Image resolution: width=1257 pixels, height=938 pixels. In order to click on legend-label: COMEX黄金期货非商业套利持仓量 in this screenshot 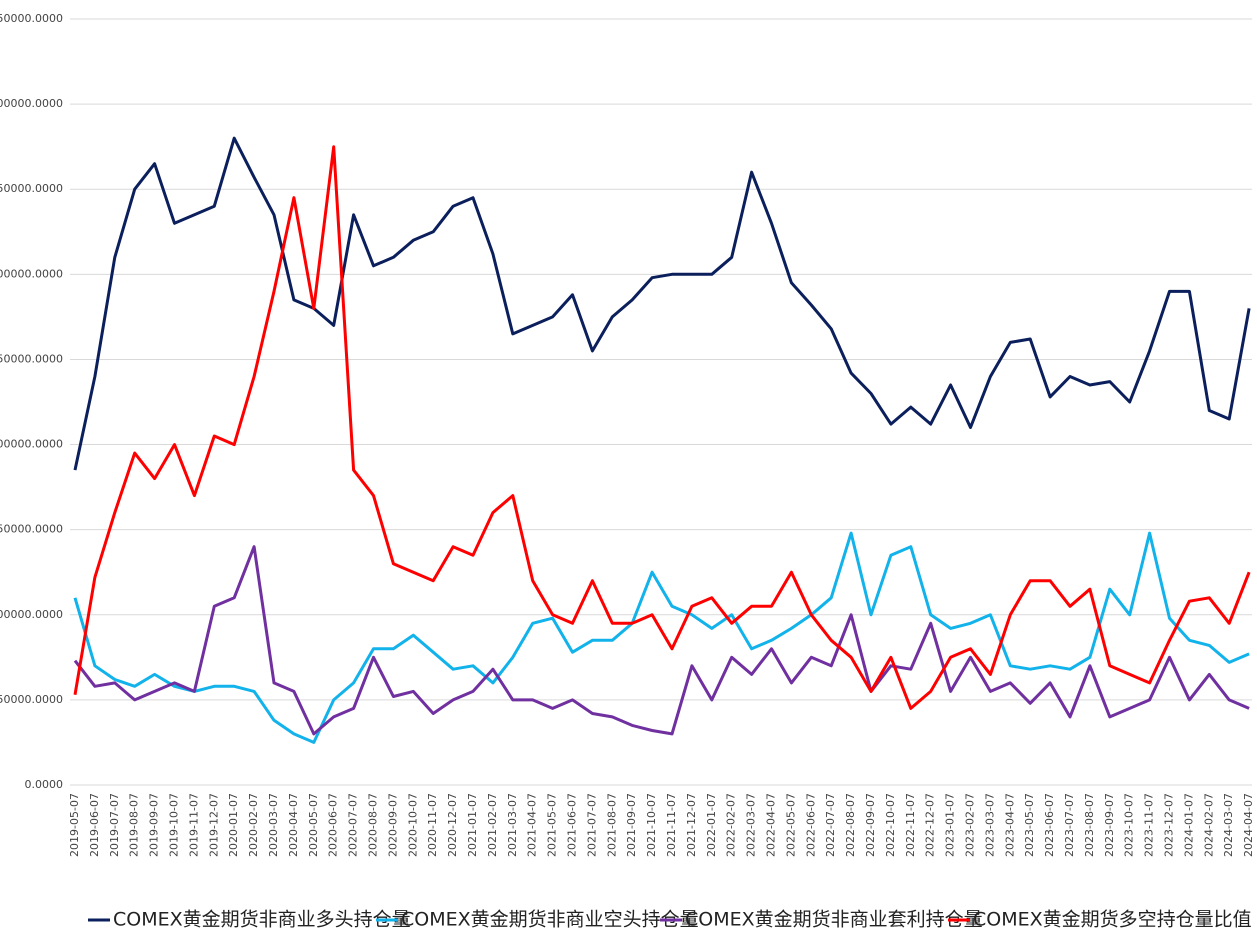, I will do `click(834, 920)`.